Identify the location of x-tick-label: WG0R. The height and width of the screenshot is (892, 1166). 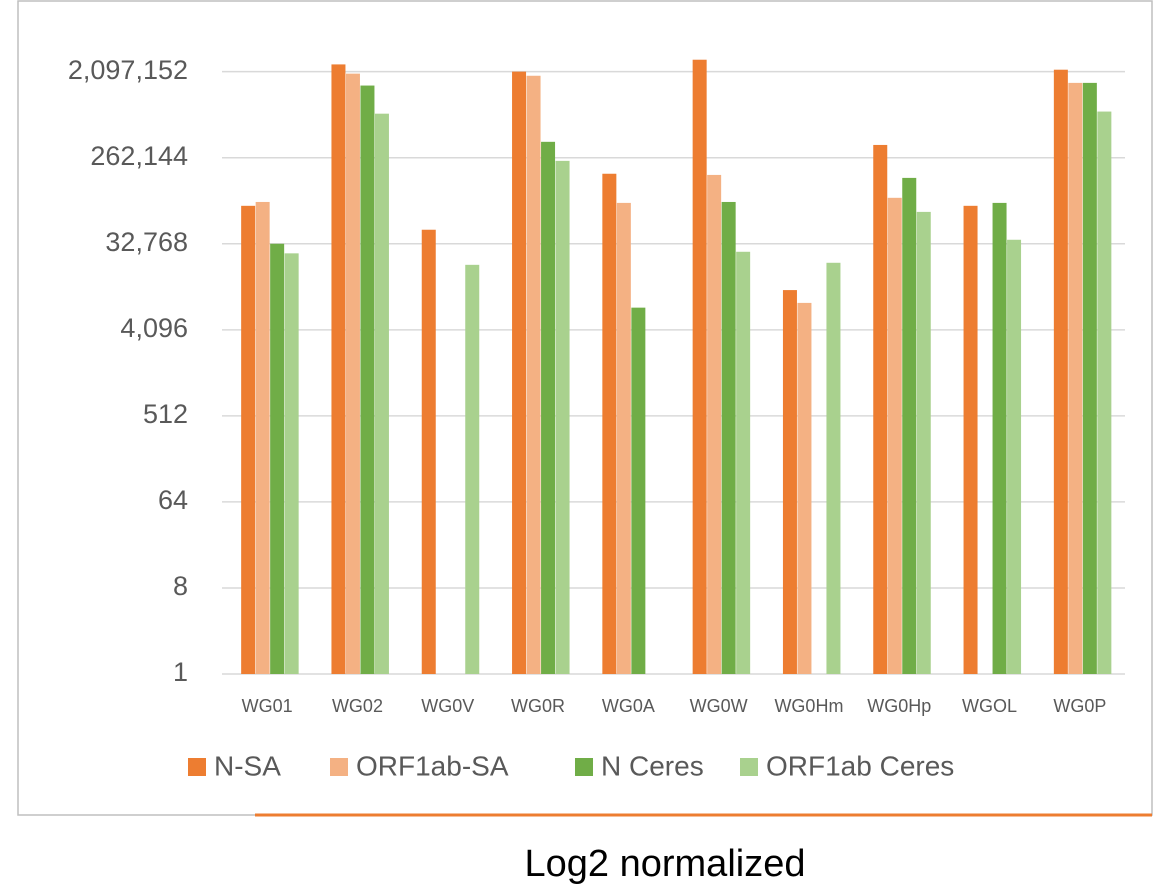
(538, 706).